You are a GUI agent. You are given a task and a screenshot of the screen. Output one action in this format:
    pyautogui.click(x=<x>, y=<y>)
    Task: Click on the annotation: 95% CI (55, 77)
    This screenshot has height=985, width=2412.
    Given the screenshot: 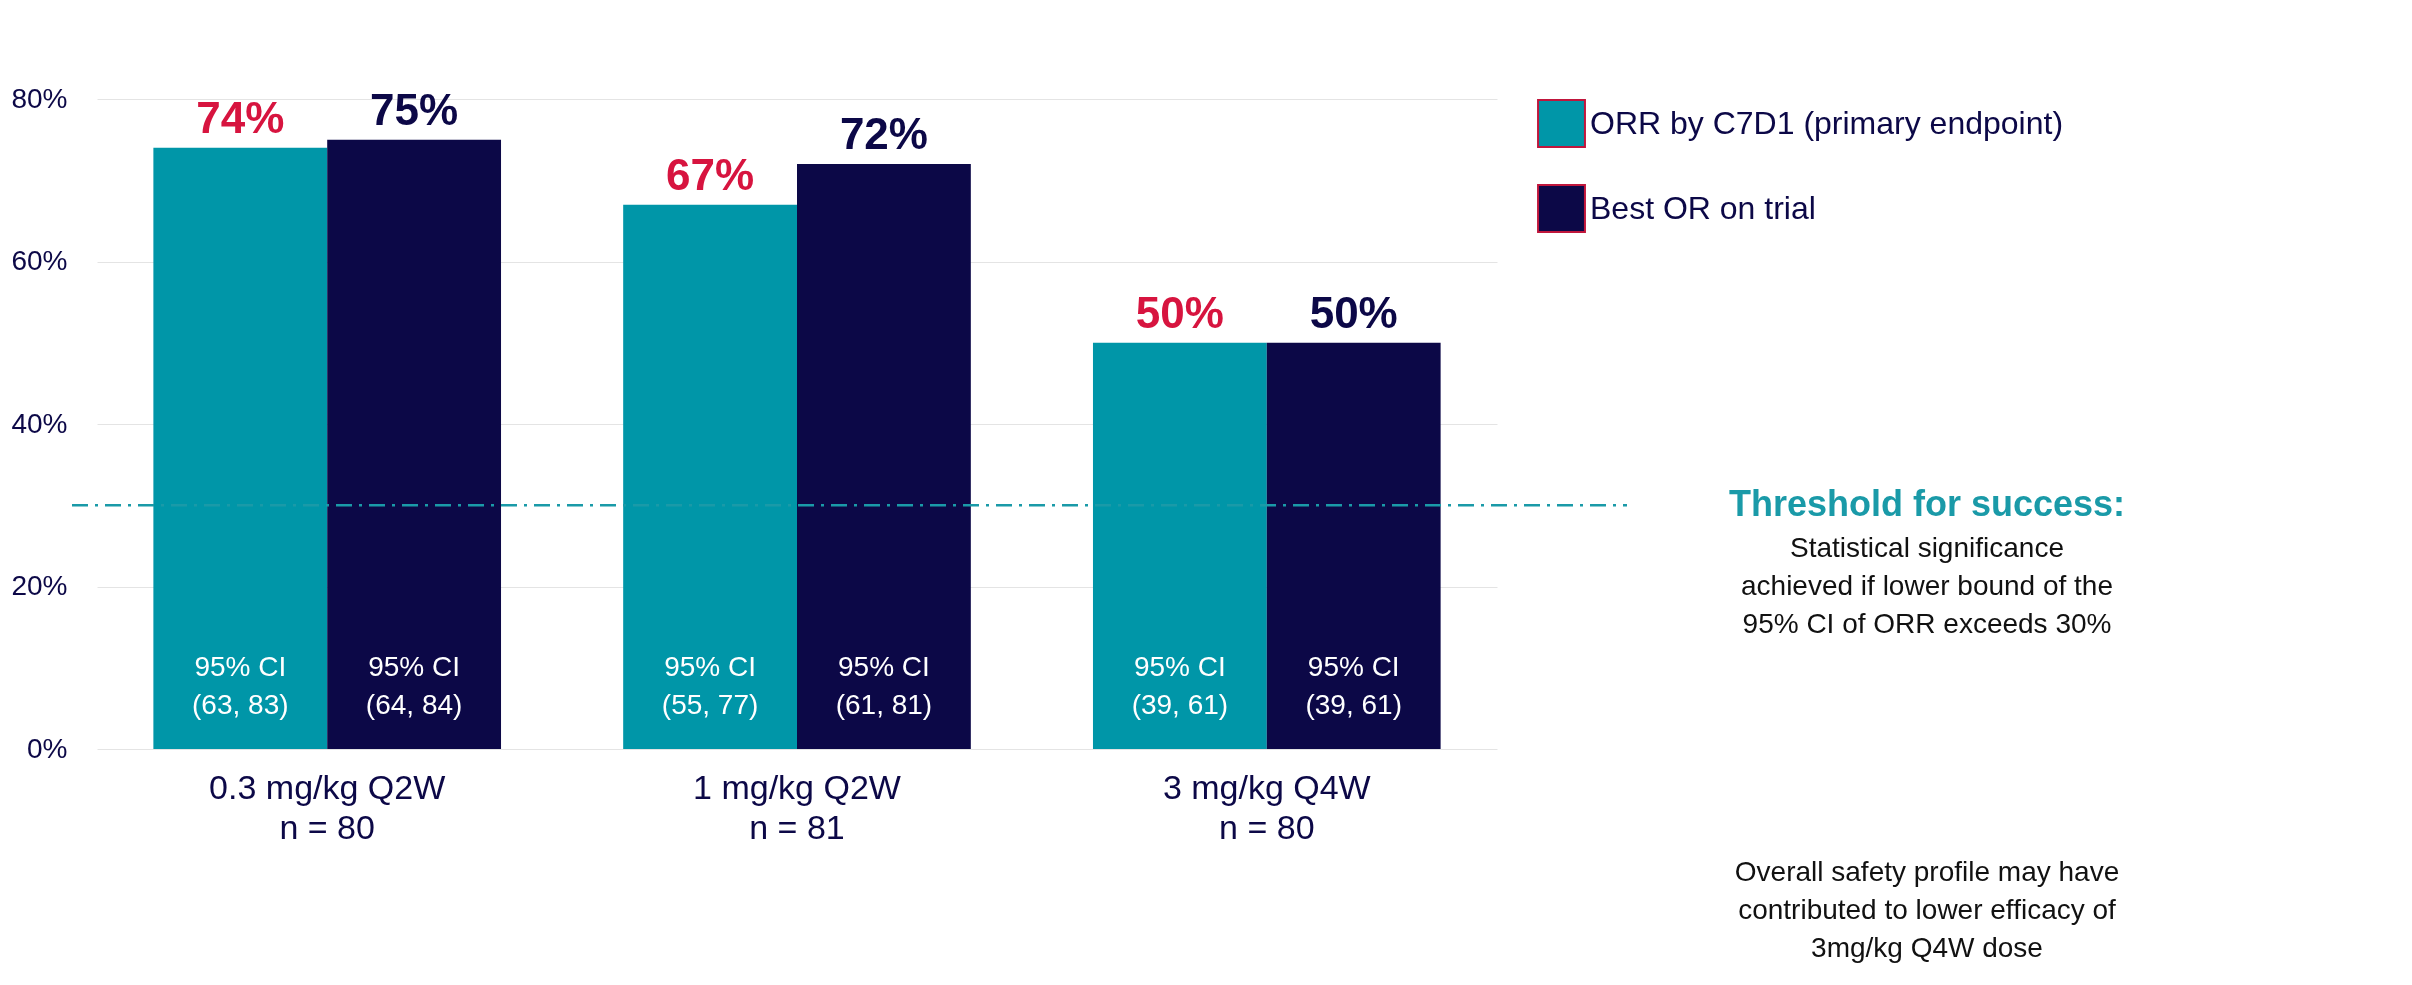 What is the action you would take?
    pyautogui.click(x=710, y=685)
    